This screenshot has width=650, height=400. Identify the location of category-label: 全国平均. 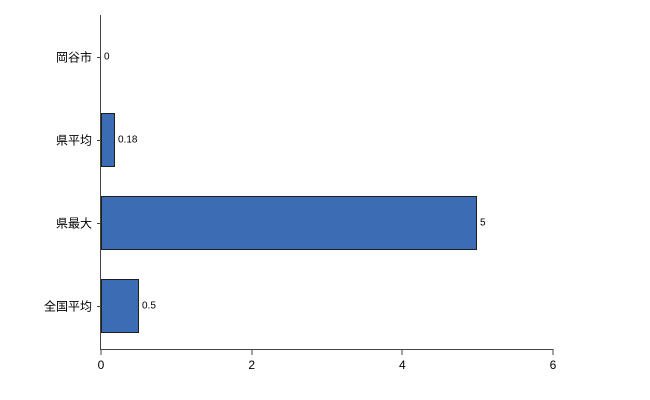
(67, 306).